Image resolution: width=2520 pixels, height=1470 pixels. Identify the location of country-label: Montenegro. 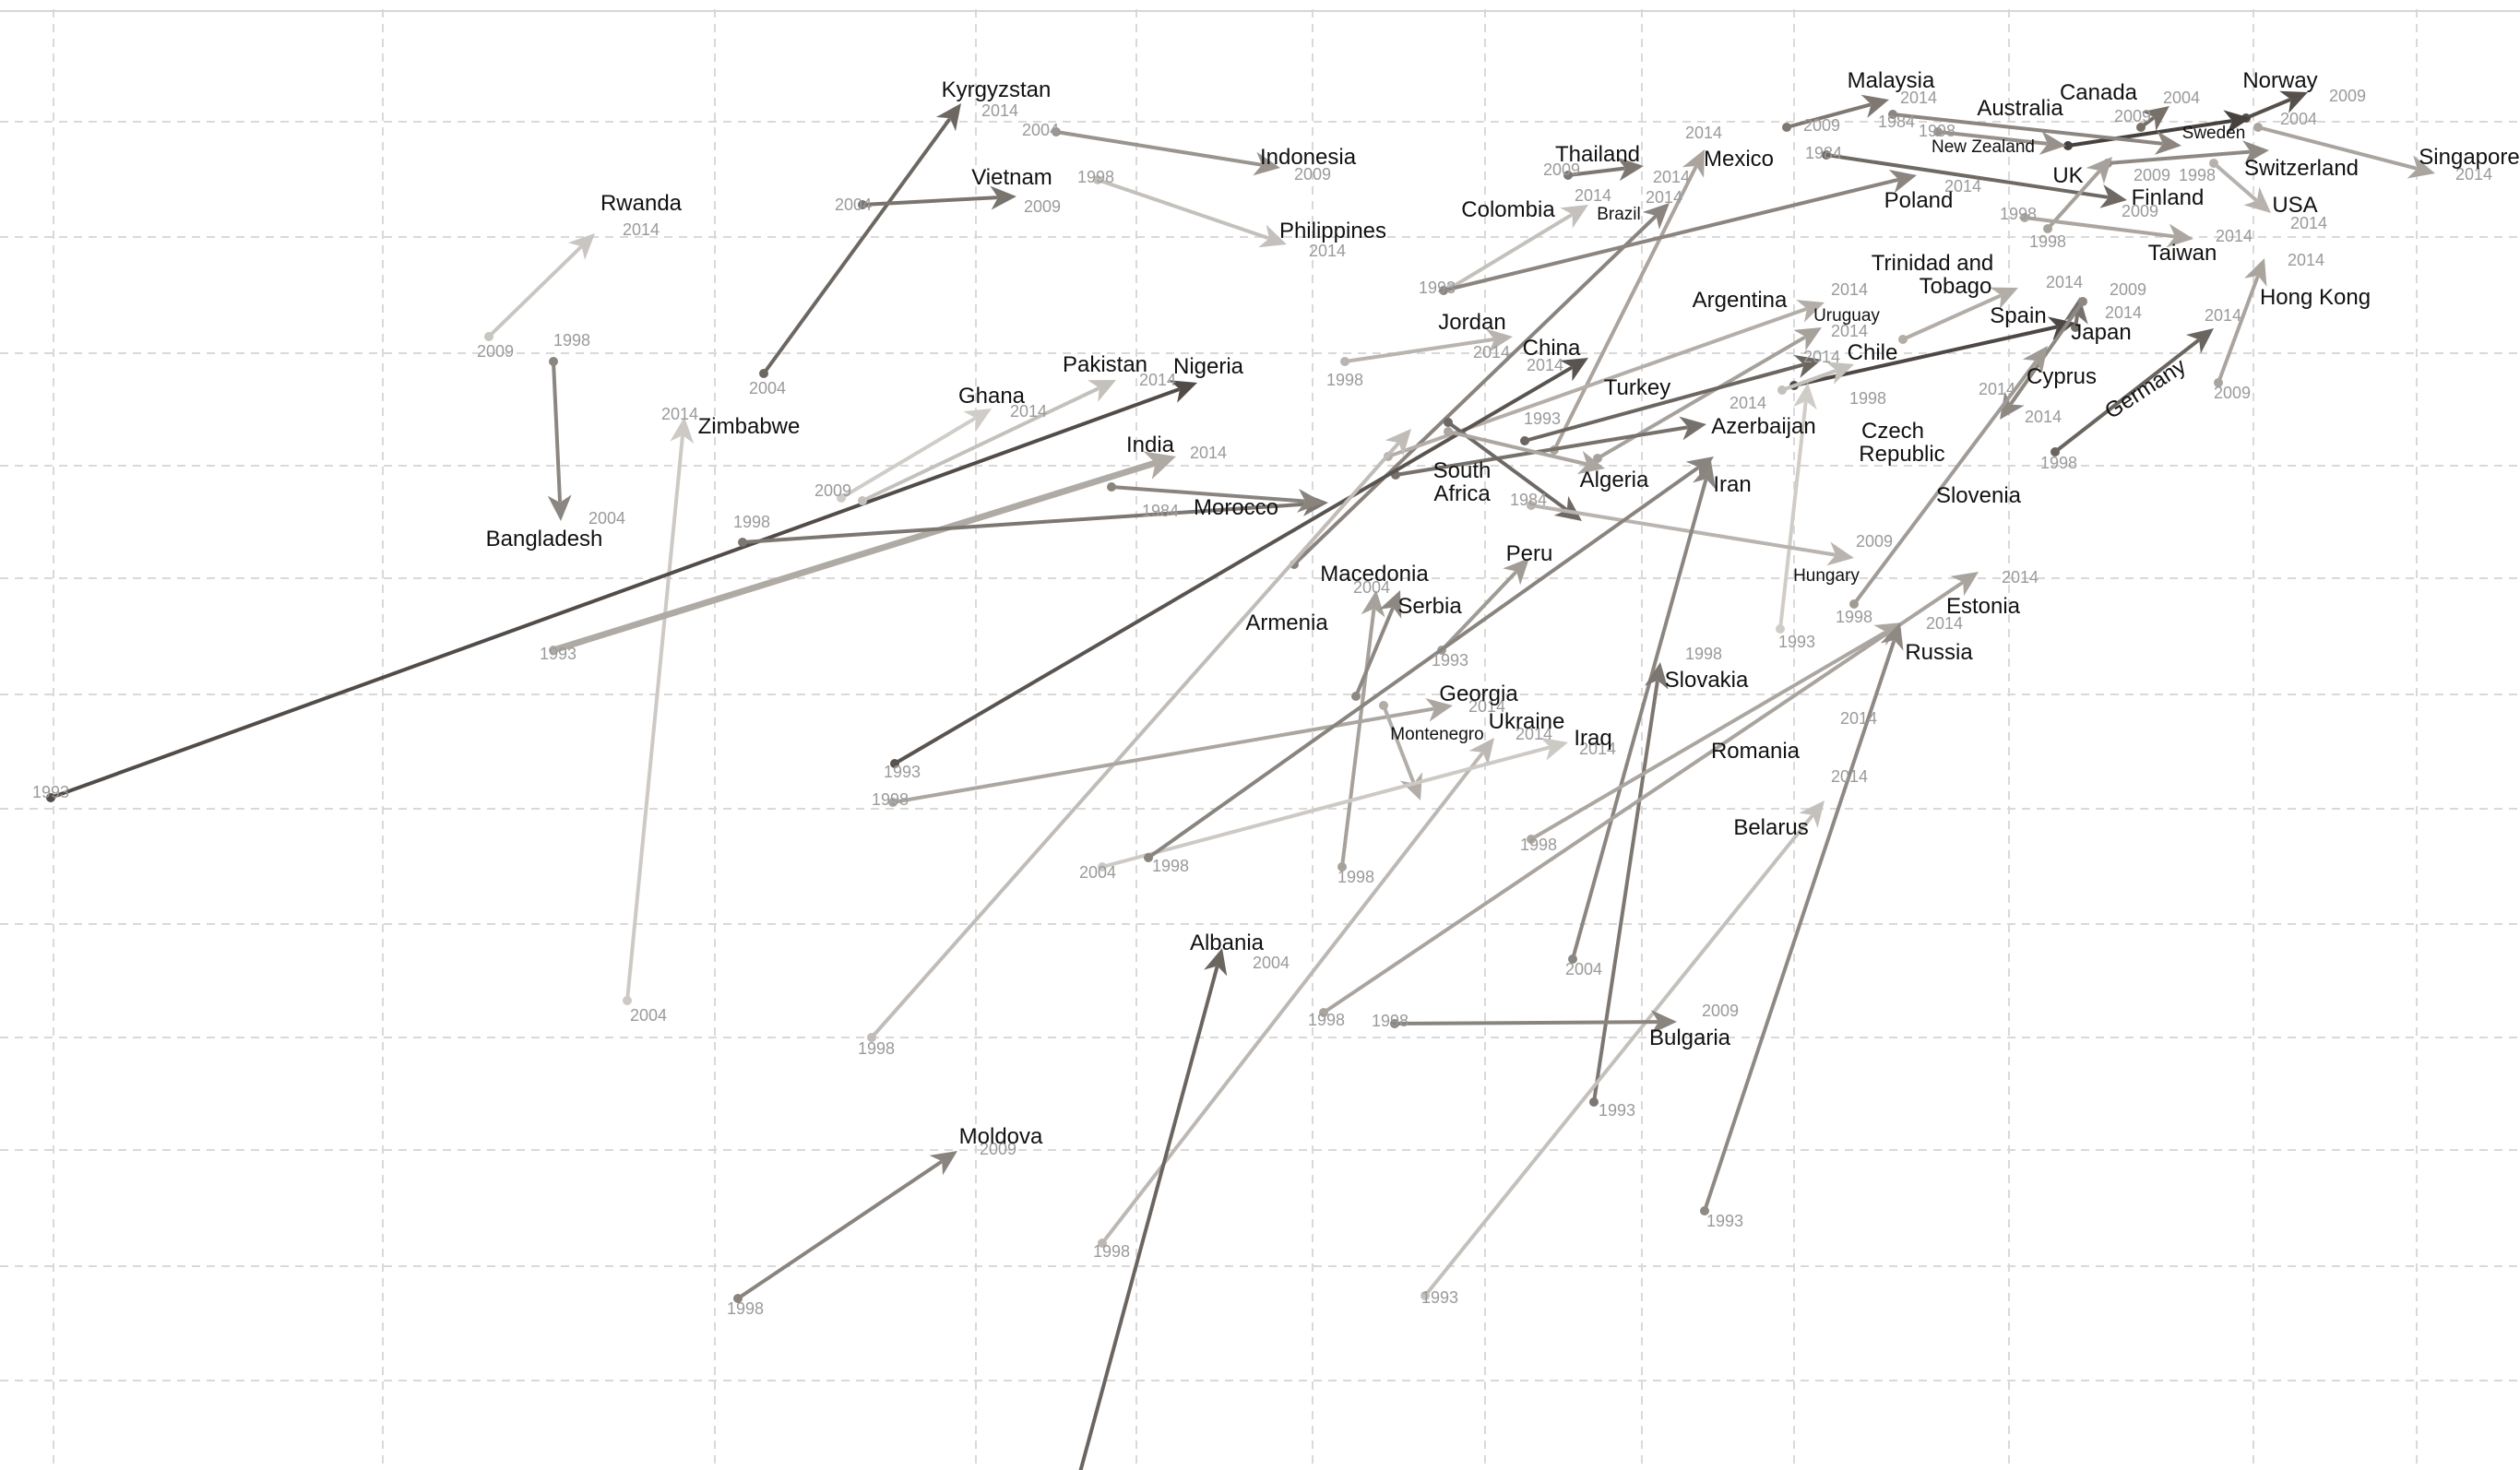
(1436, 735).